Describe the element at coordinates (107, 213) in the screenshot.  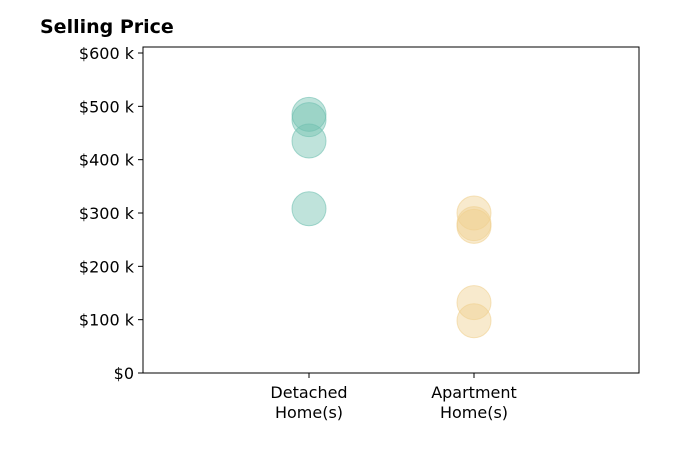
I see `y-tick-label: $300 k` at that location.